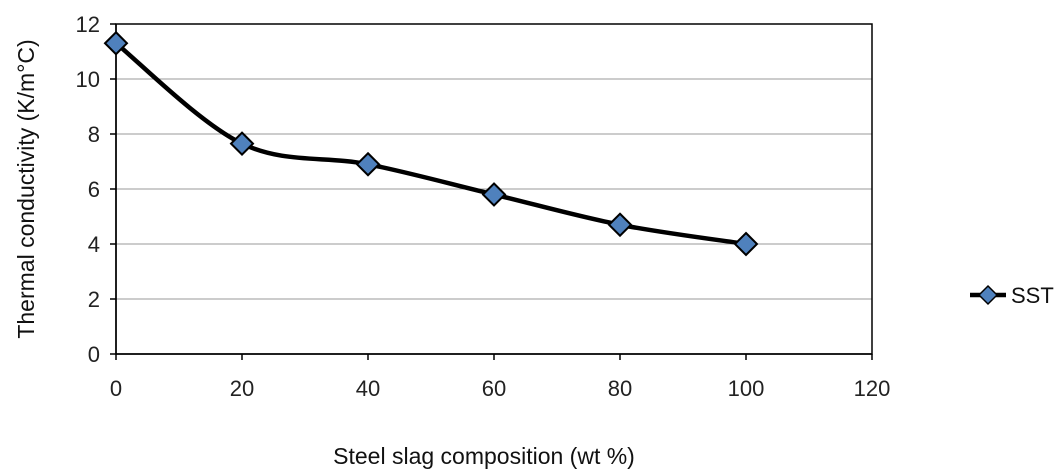 The width and height of the screenshot is (1060, 474). Describe the element at coordinates (116, 388) in the screenshot. I see `x-tick-label: 0` at that location.